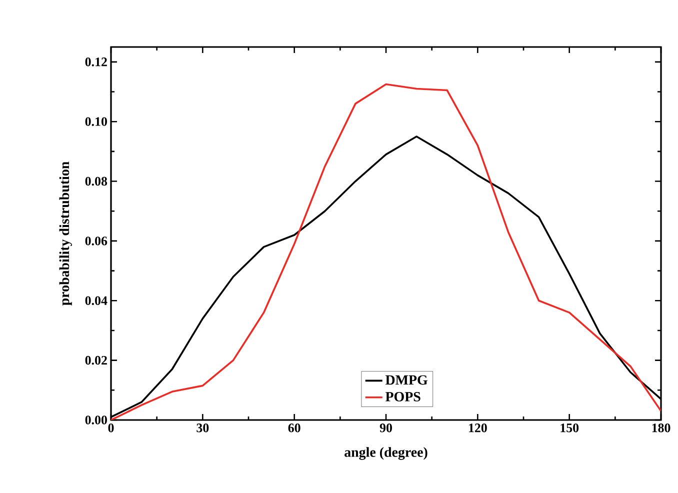  What do you see at coordinates (386, 428) in the screenshot?
I see `x-tick-label: 90` at bounding box center [386, 428].